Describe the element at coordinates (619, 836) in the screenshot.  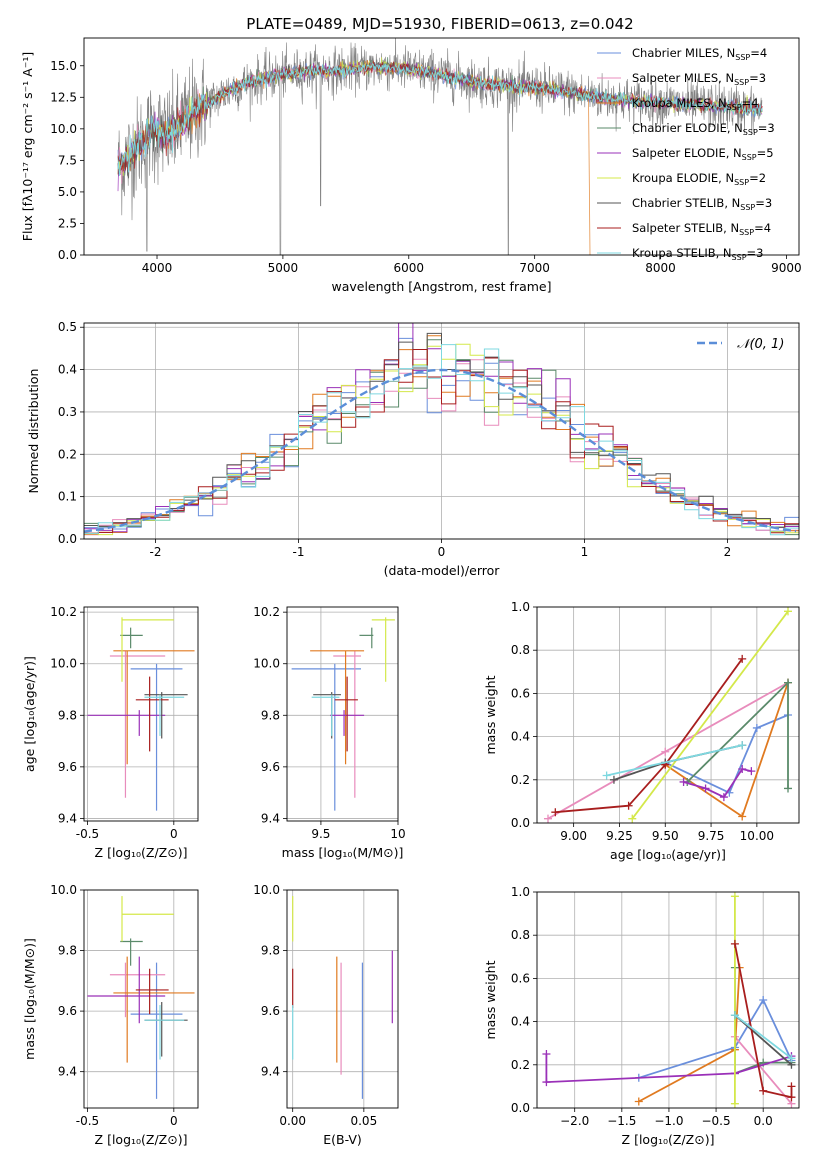
I see `x-tick-label: 9.25` at that location.